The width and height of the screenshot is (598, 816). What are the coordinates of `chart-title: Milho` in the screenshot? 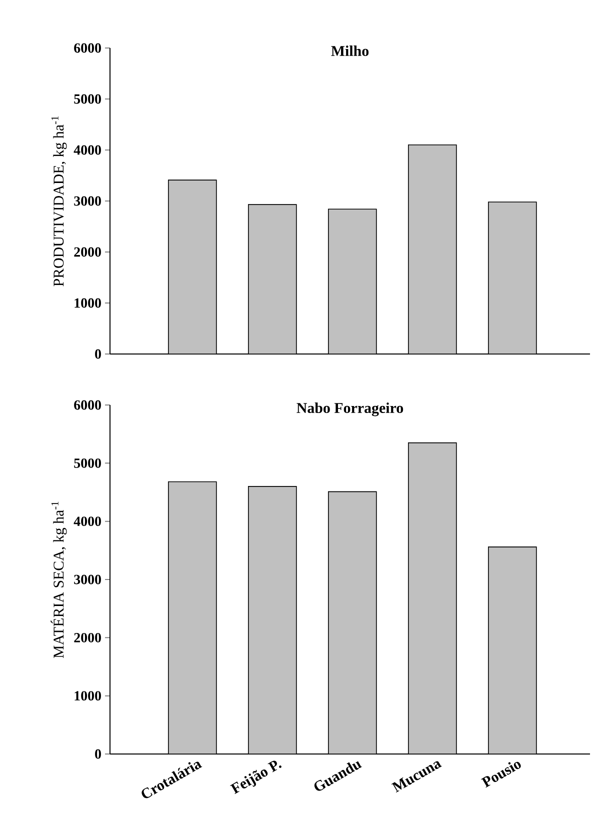 It's located at (350, 51).